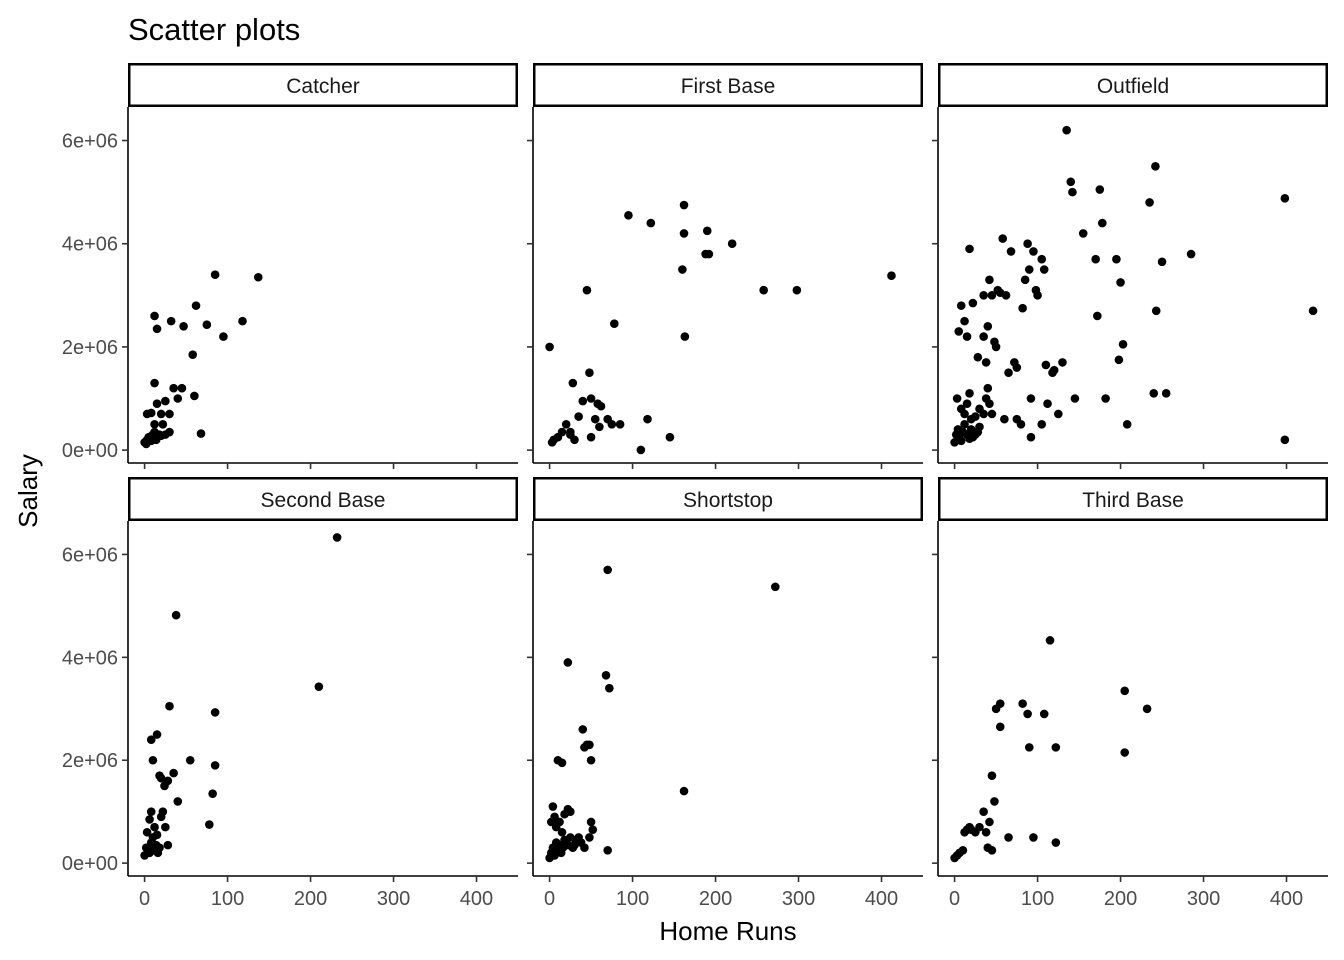 This screenshot has width=1344, height=960. Describe the element at coordinates (90, 555) in the screenshot. I see `y-tick-label: 6e+06` at that location.